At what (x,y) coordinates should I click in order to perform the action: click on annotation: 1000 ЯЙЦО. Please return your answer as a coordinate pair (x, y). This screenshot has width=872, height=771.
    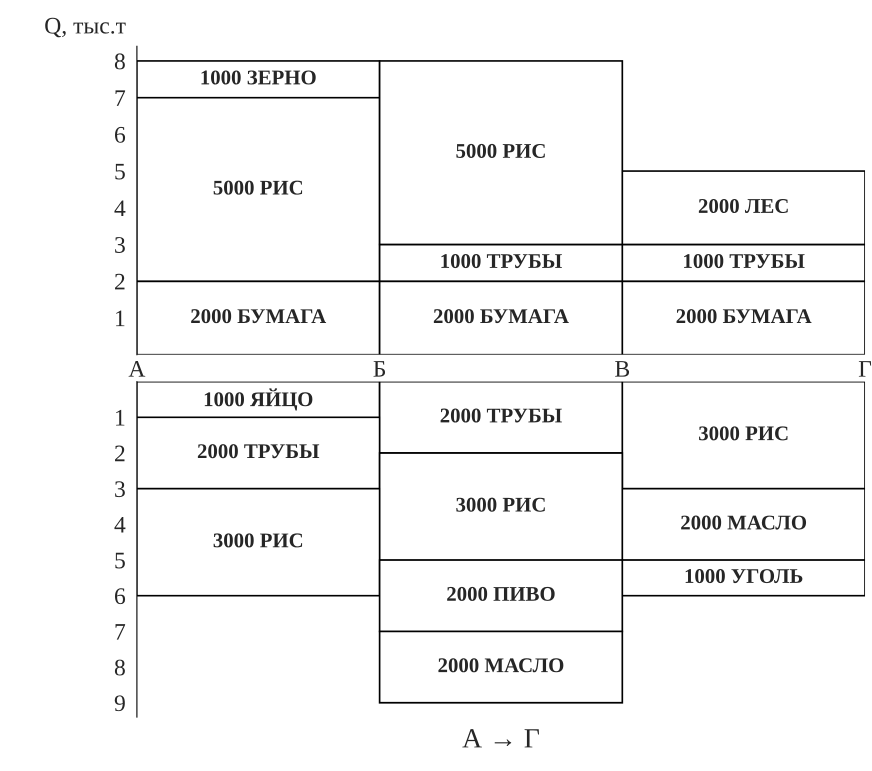
    Looking at the image, I should click on (258, 399).